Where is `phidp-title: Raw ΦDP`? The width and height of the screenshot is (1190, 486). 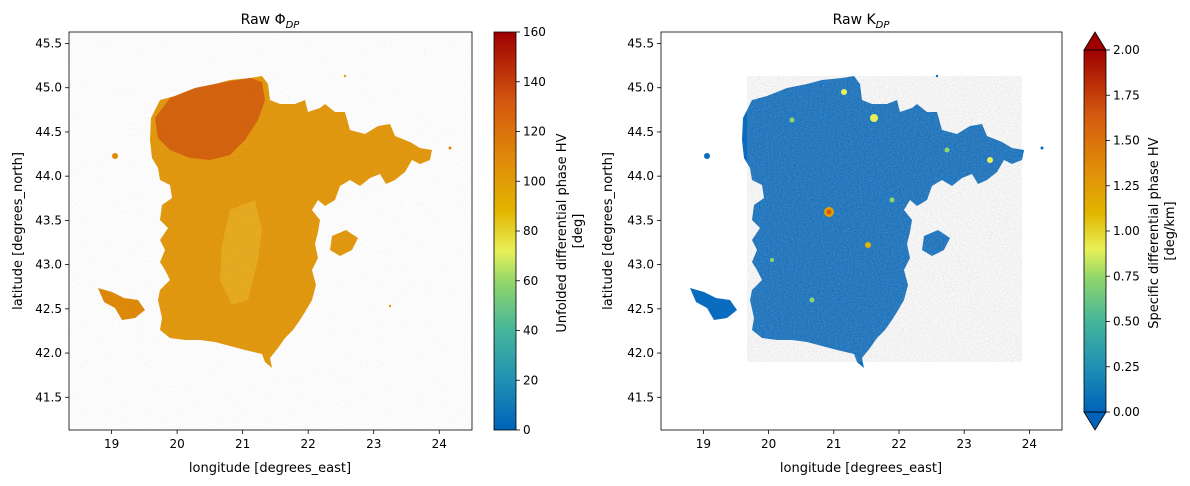
phidp-title: Raw ΦDP is located at coordinates (271, 21).